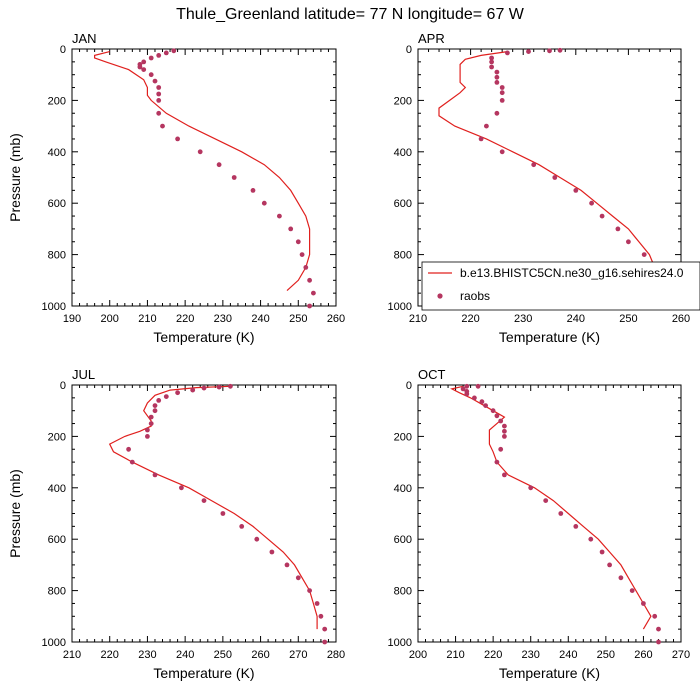  I want to click on y-tick-label: 600, so click(403, 204).